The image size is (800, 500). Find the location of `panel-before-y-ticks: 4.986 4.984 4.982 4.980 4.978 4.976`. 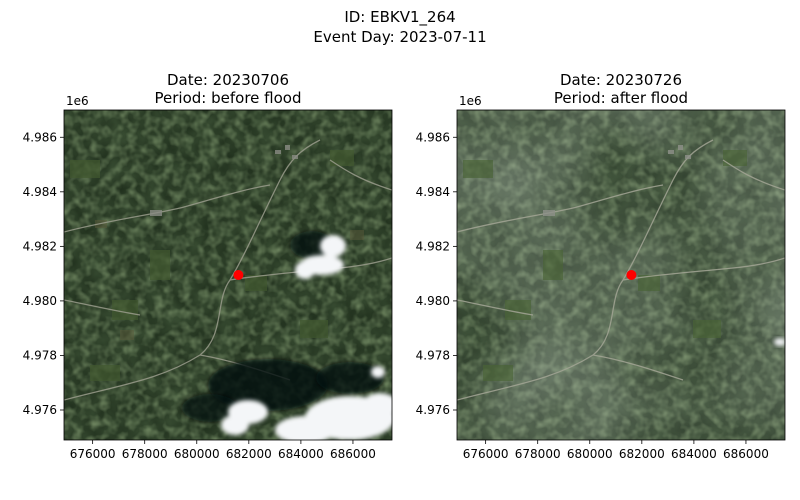

panel-before-y-ticks: 4.986 4.984 4.982 4.980 4.978 4.976 is located at coordinates (43, 273).